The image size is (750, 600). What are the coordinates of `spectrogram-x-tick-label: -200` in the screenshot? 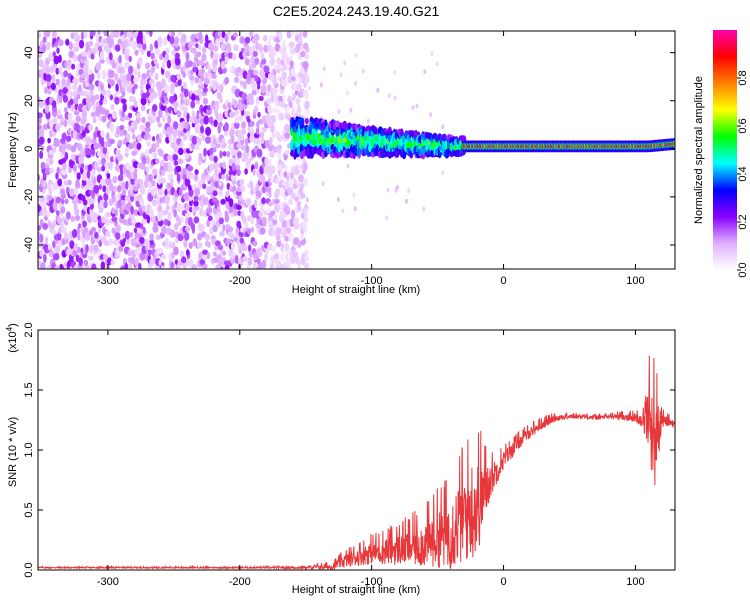 It's located at (240, 281).